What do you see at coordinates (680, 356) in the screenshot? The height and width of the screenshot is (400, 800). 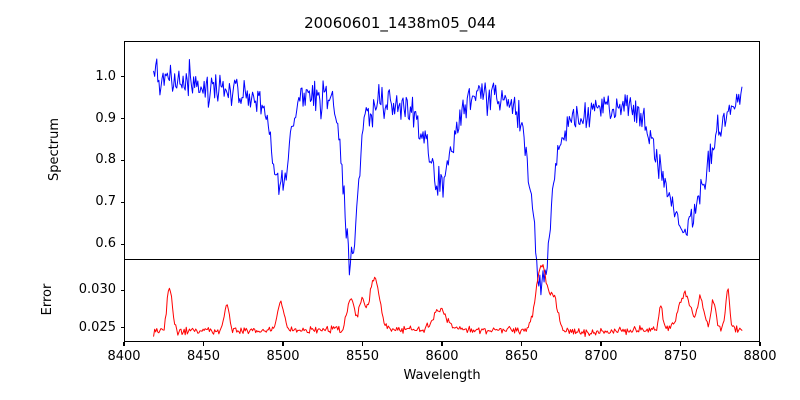 I see `x-tick-label: 8750` at bounding box center [680, 356].